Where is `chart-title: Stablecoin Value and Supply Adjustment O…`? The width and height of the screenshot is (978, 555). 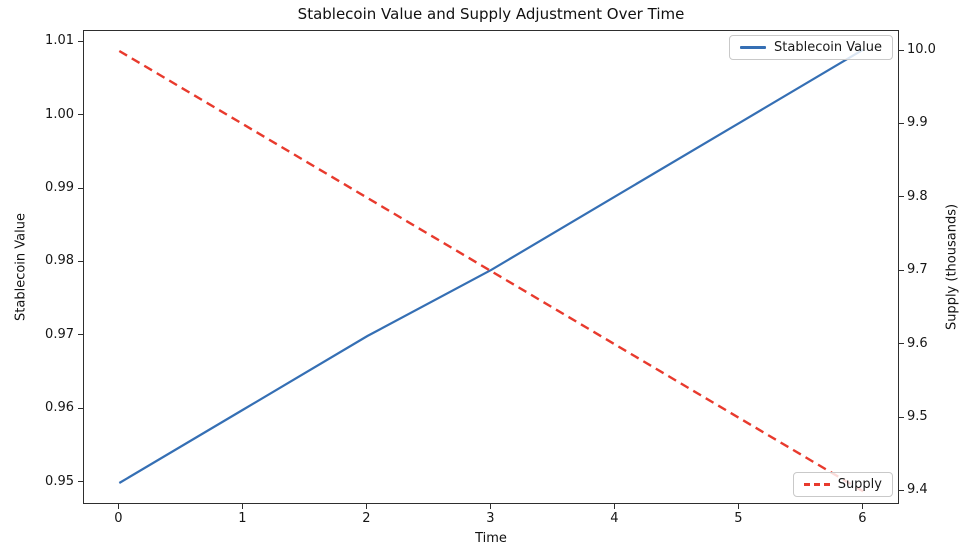
chart-title: Stablecoin Value and Supply Adjustment O… is located at coordinates (491, 14).